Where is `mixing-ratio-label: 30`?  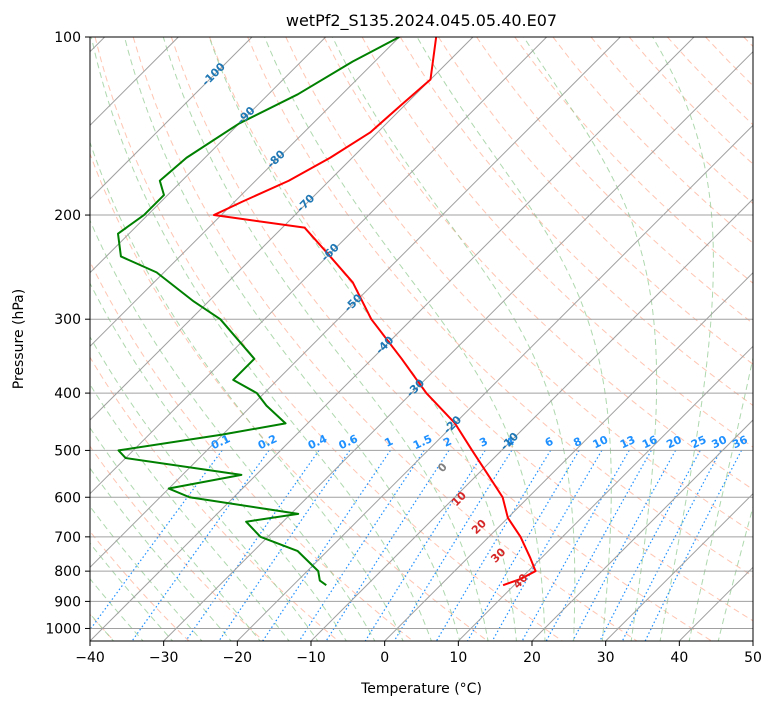
mixing-ratio-label: 30 is located at coordinates (720, 442).